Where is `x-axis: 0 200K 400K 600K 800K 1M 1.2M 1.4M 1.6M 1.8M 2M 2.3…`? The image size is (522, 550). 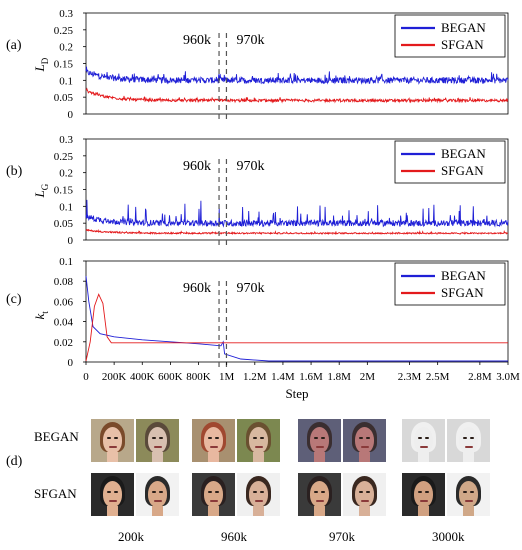
x-axis: 0 200K 400K 600K 800K 1M 1.2M 1.4M 1.6M 1.8M 2M 2.3… is located at coordinates (301, 381).